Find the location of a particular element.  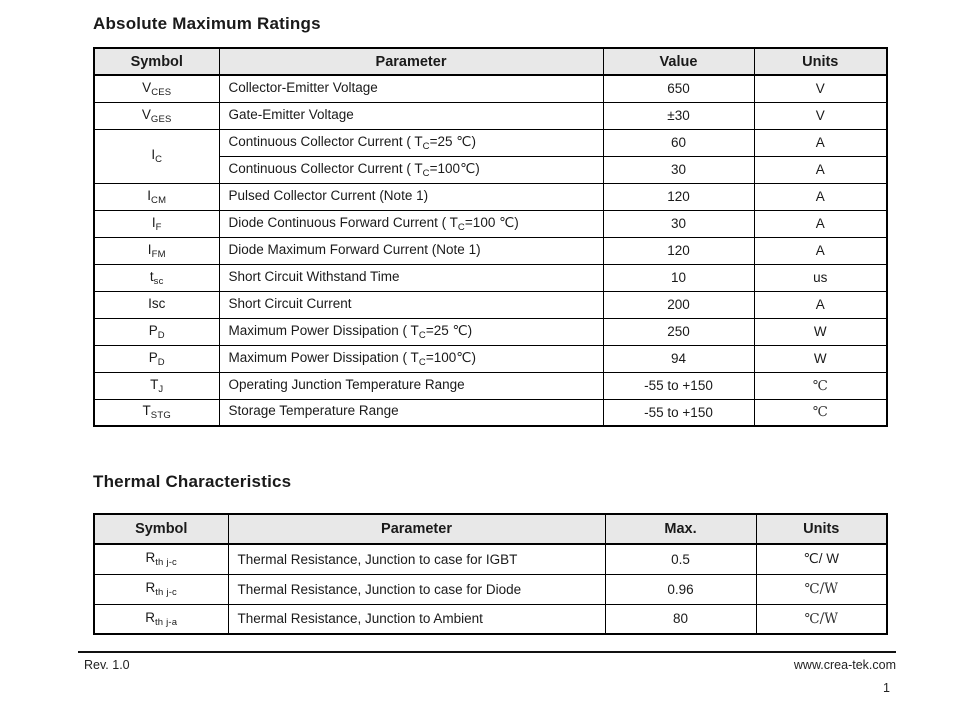

section-title-absolute-maximum-ratings: Absolute Maximum Ratings is located at coordinates (207, 23).